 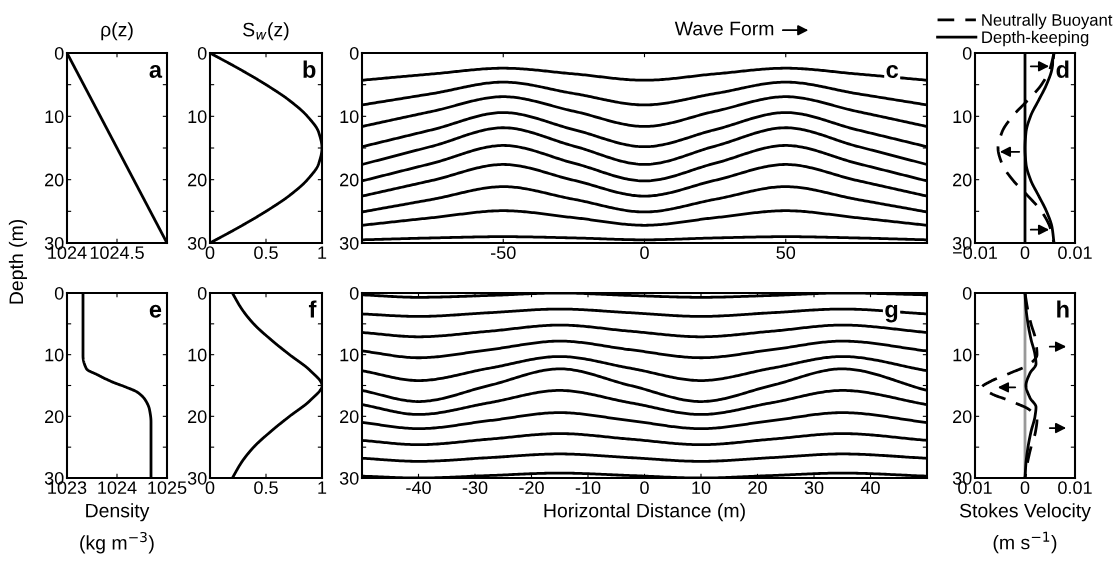 What do you see at coordinates (1025, 528) in the screenshot?
I see `x-axis-title: Stokes Velocity (m s$^{−1}$)` at bounding box center [1025, 528].